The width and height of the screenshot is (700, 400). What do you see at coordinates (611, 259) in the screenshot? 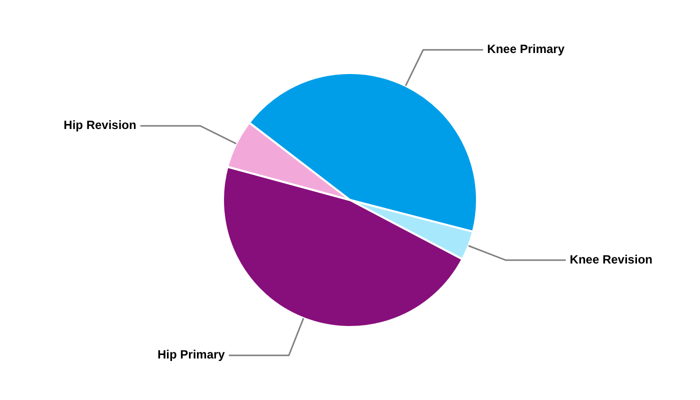
I see `slice-label: Knee Revision` at bounding box center [611, 259].